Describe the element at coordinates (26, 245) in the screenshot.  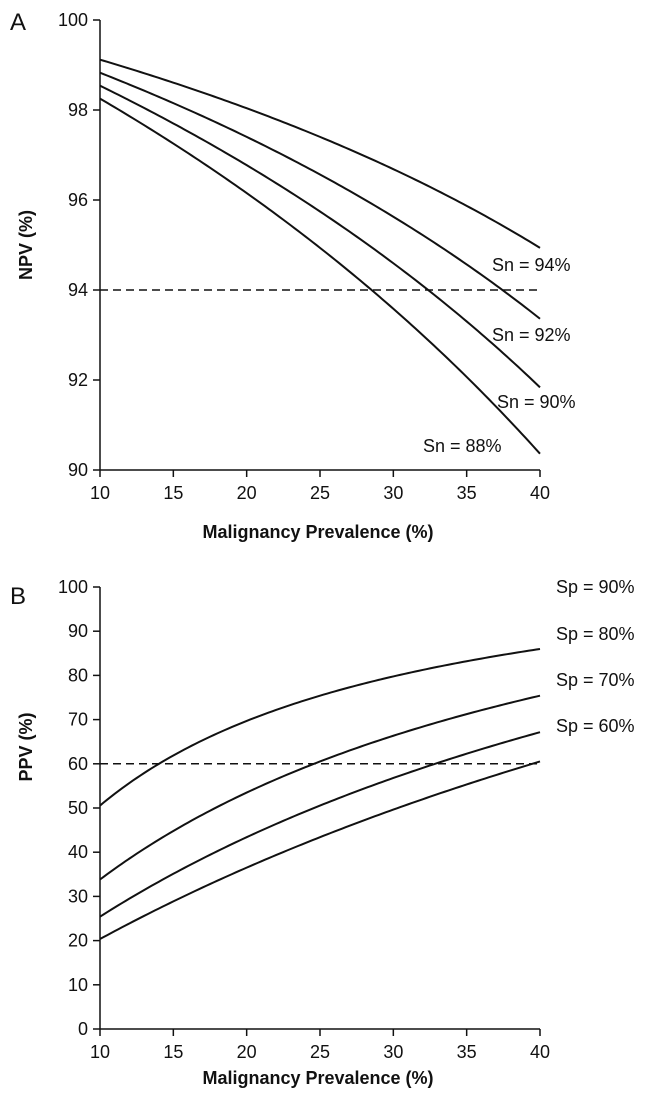
I see `panel-a-y-axis-title: NPV (%)` at that location.